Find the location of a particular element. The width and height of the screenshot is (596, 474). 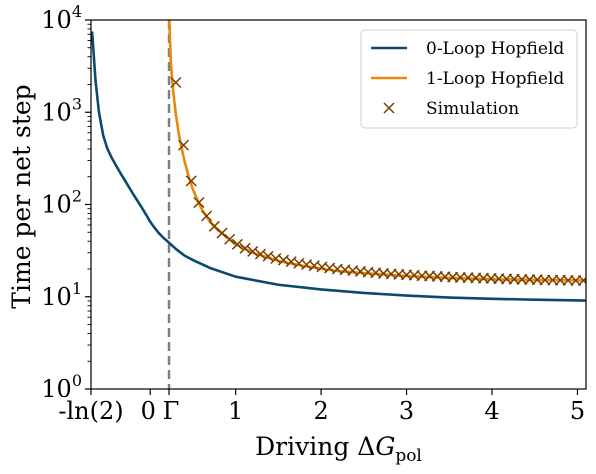

legend-swatch is located at coordinates (389, 108).